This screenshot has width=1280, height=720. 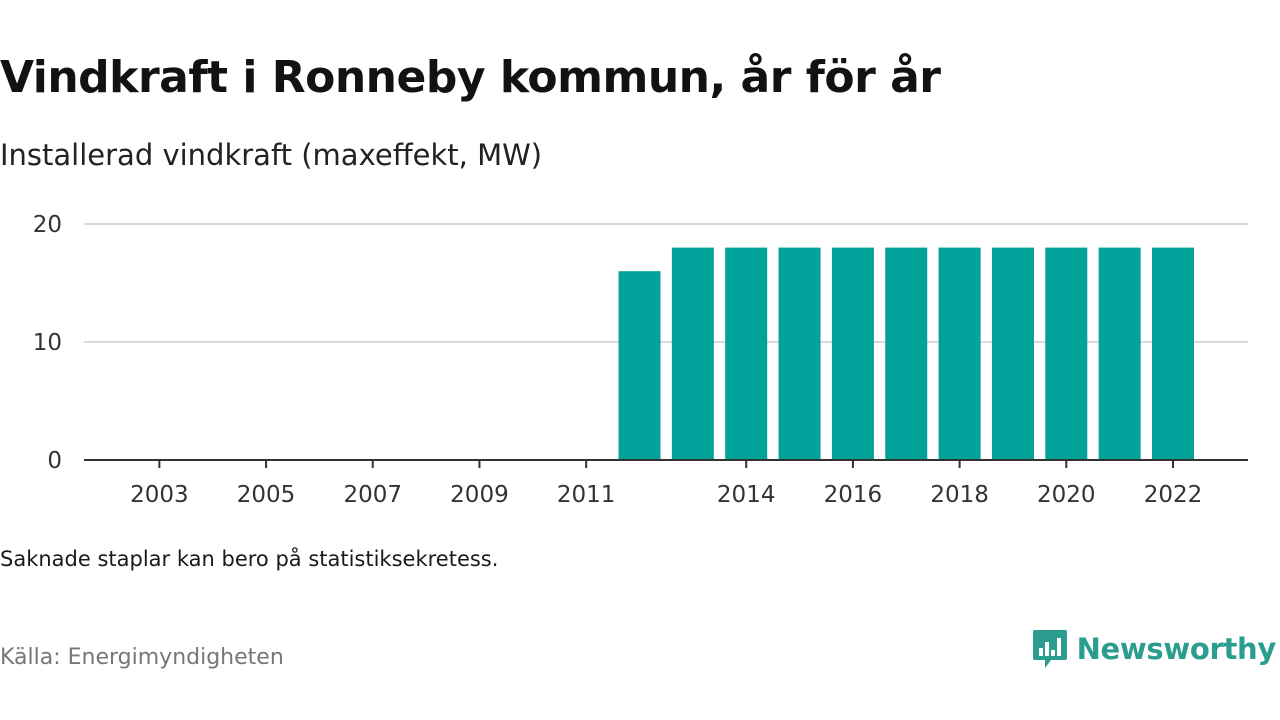 What do you see at coordinates (159, 495) in the screenshot?
I see `x-tick-label: 2003` at bounding box center [159, 495].